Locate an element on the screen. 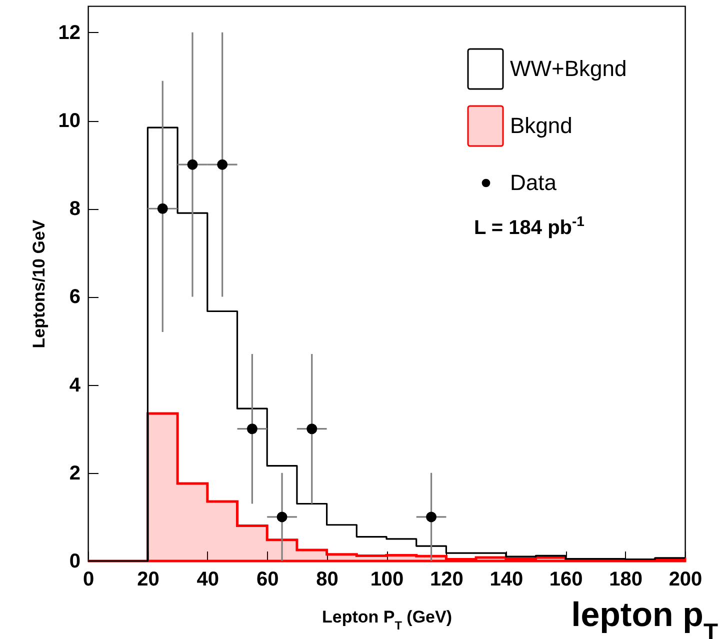  x-tick-label: 120 is located at coordinates (447, 579).